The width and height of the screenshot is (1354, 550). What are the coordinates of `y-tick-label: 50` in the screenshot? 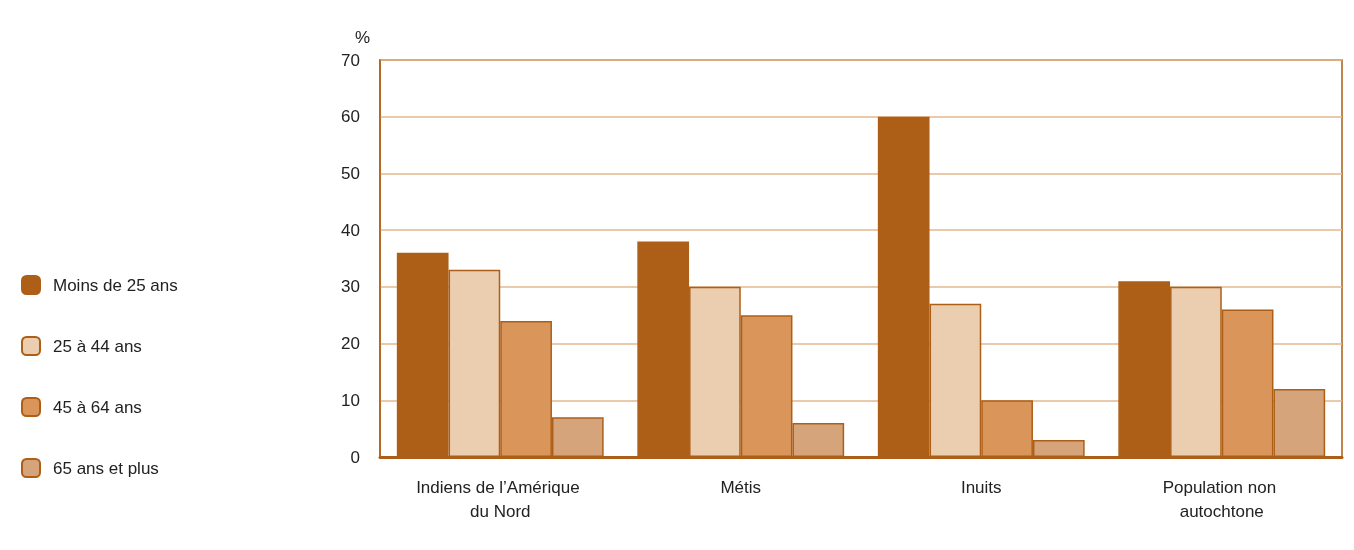 It's located at (350, 173).